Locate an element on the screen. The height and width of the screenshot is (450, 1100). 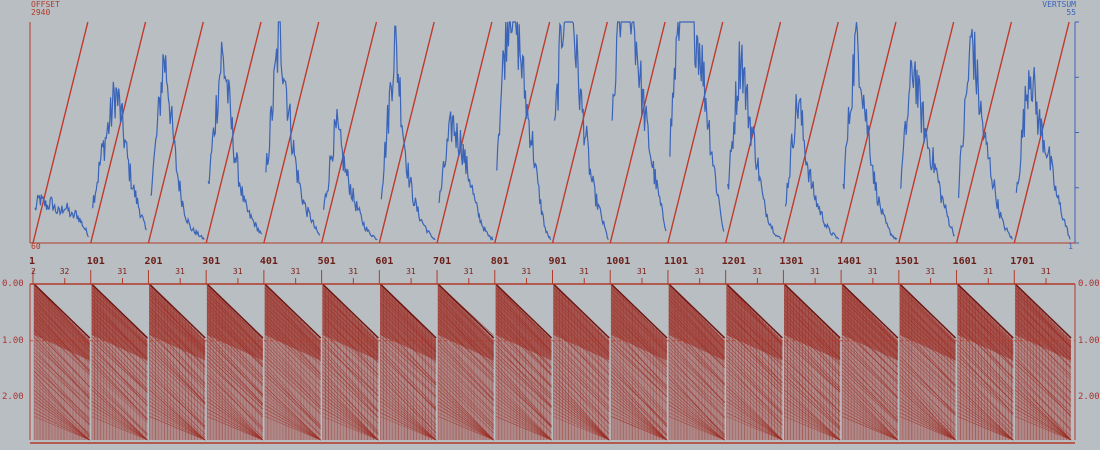
sub-tick-label: 2 is located at coordinates (33, 271).